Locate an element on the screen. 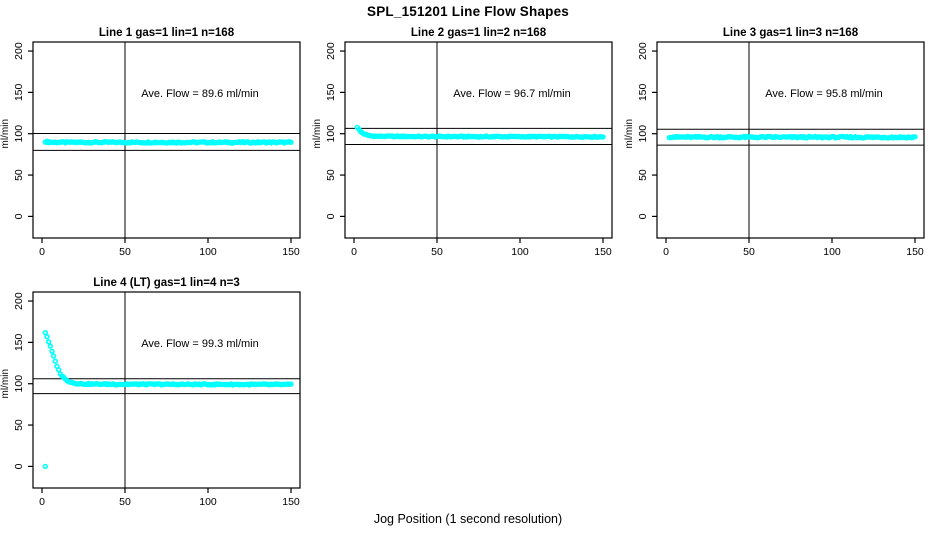 The width and height of the screenshot is (936, 540). panel-title: Line 4 (LT) gas=1 lin=4 n=3 is located at coordinates (166, 283).